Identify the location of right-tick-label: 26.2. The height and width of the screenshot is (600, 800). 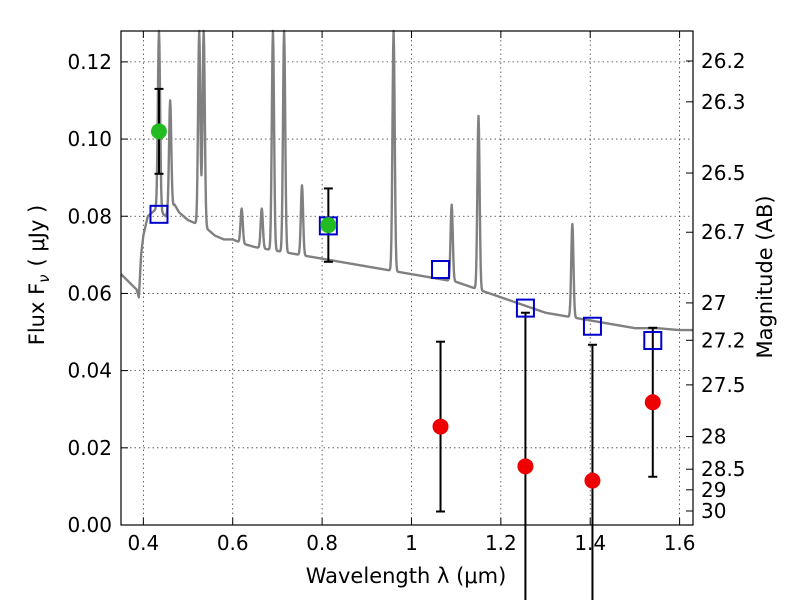
(723, 61).